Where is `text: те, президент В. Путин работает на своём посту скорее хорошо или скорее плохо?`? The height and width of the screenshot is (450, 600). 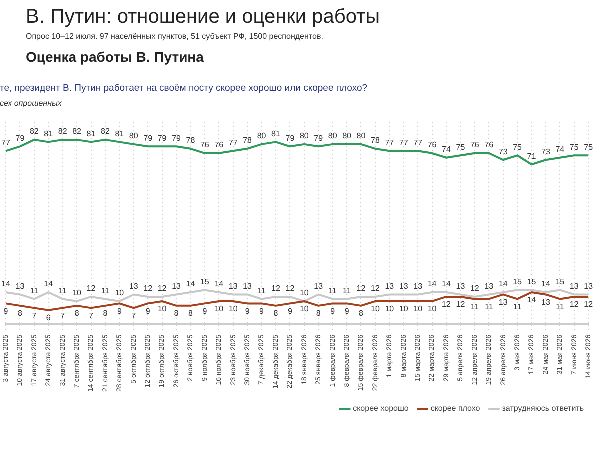 text: те, президент В. Путин работает на своём посту скорее хорошо или скорее плохо? is located at coordinates (184, 88).